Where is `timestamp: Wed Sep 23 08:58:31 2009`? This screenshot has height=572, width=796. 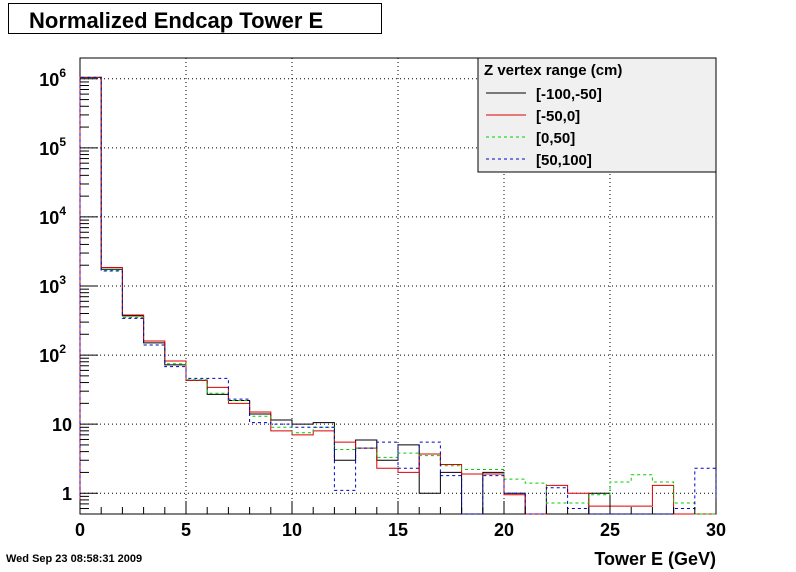 timestamp: Wed Sep 23 08:58:31 2009 is located at coordinates (74, 559).